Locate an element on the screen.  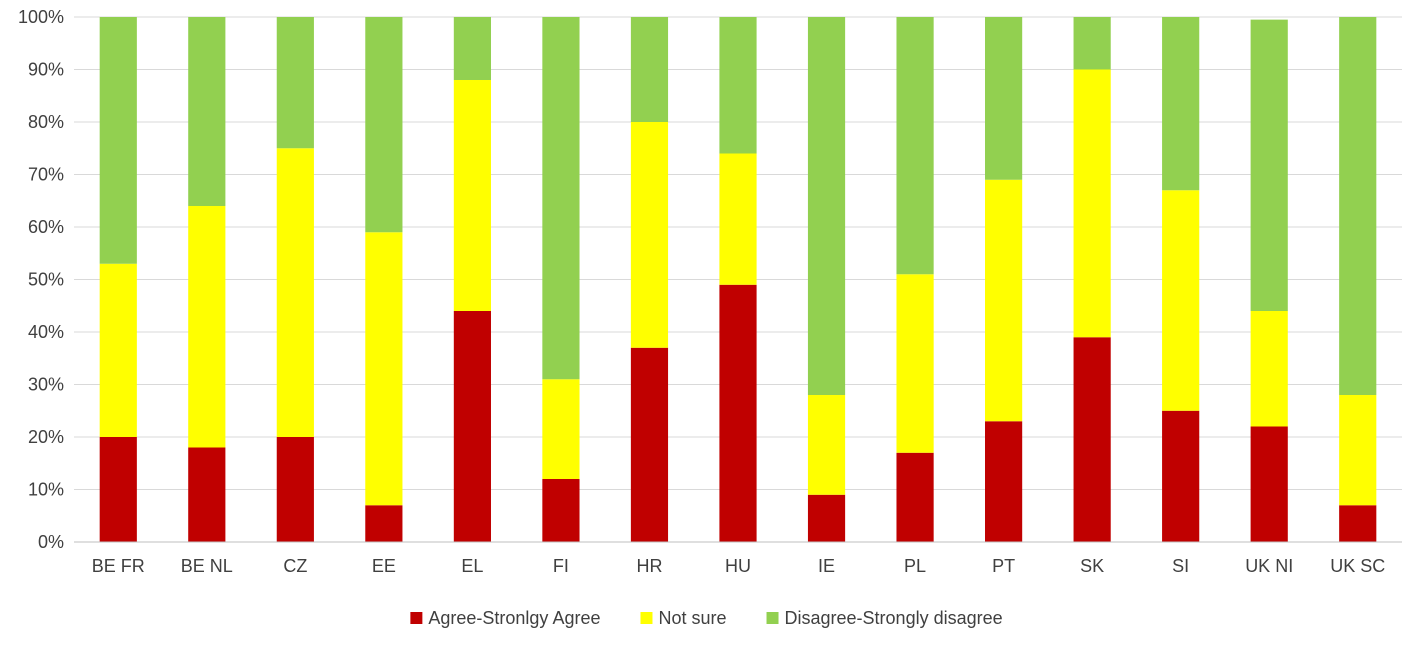
x-tick-label: IE is located at coordinates (826, 566).